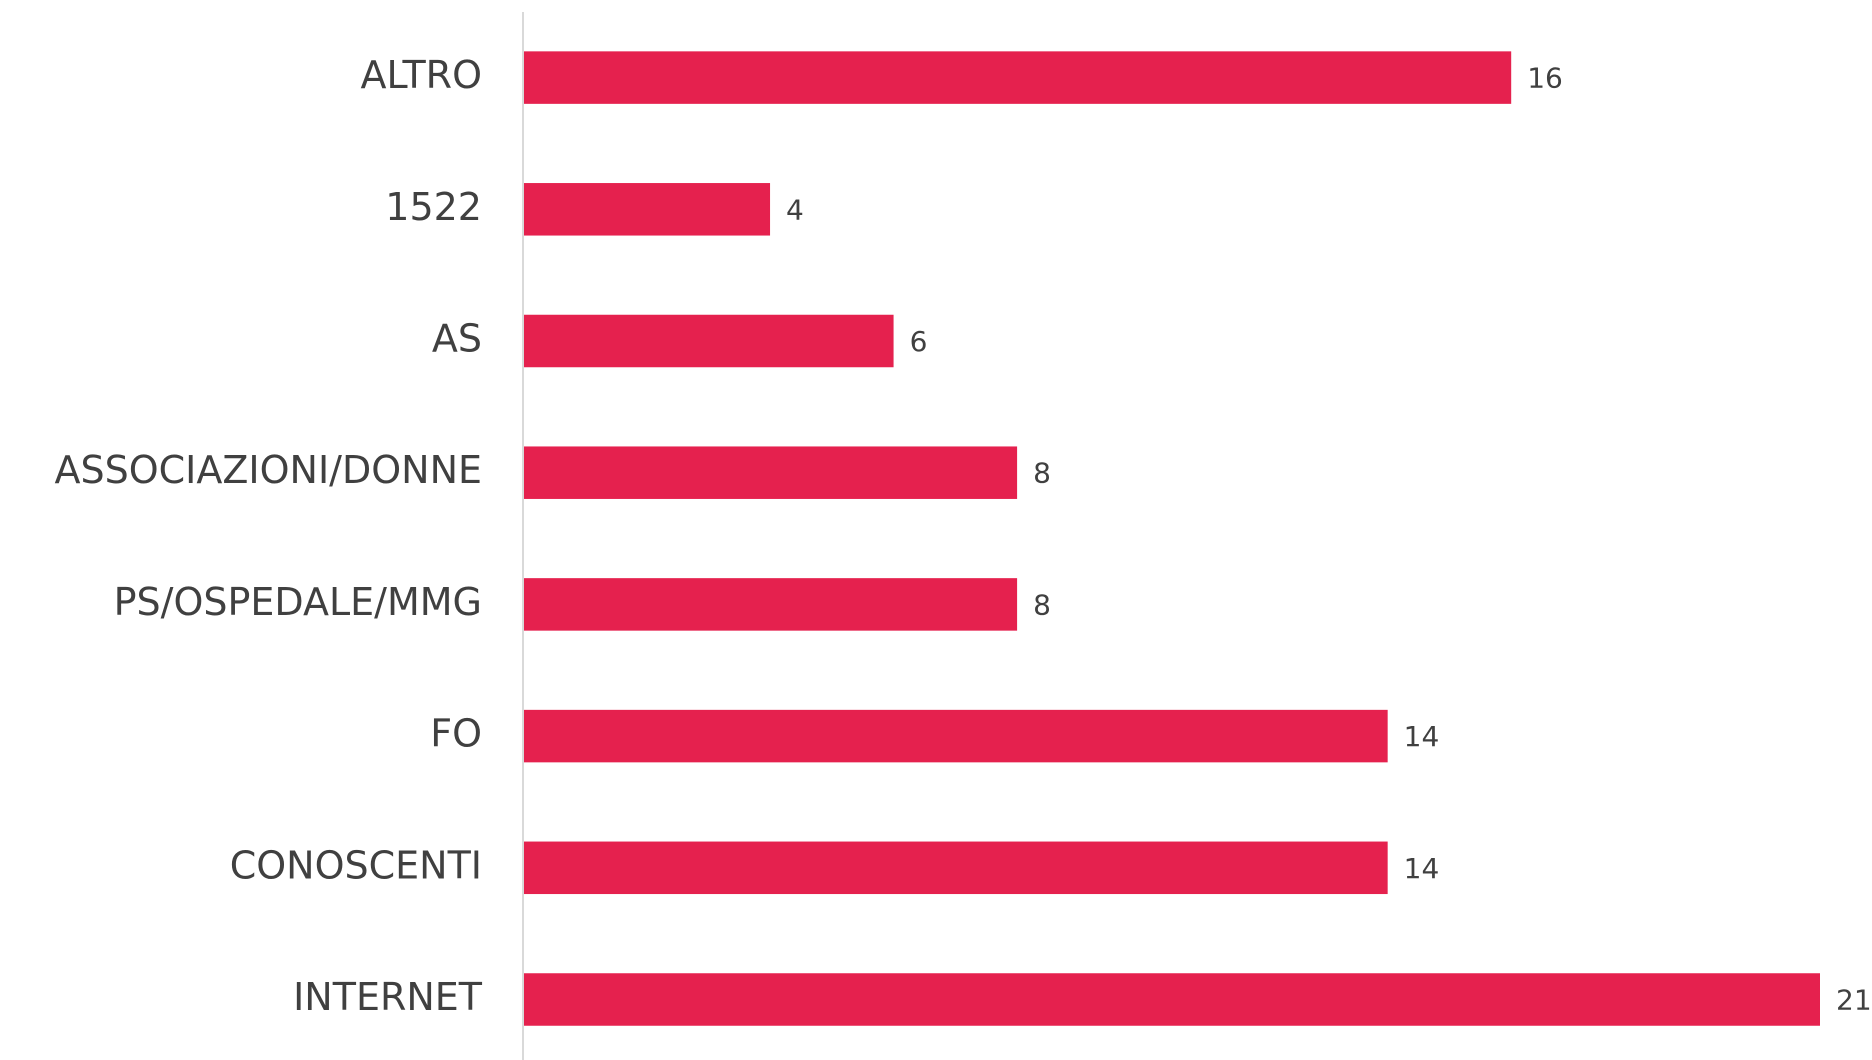 Image resolution: width=1872 pixels, height=1060 pixels. Describe the element at coordinates (433, 207) in the screenshot. I see `category-label: 1522` at that location.